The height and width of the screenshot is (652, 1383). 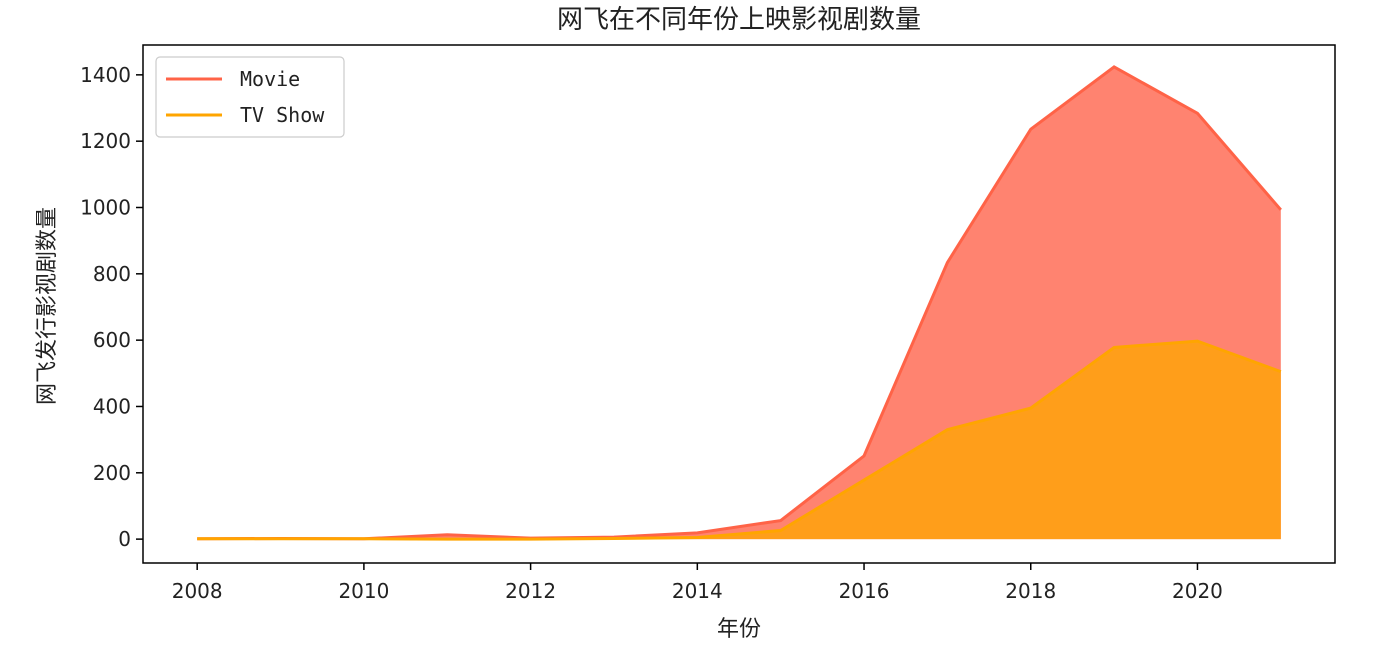 I want to click on x-tick-label-2008: 2008, so click(x=197, y=591).